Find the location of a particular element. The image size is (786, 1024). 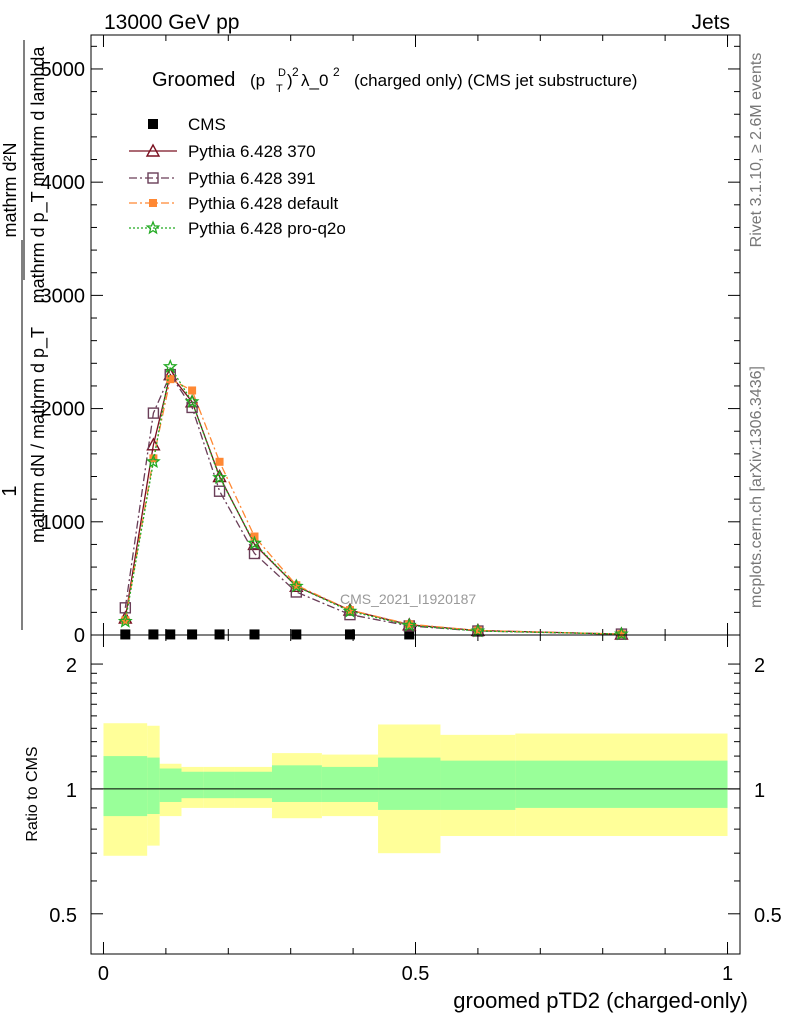

ratio-y-tick-label: 0.5 is located at coordinates (63, 916).